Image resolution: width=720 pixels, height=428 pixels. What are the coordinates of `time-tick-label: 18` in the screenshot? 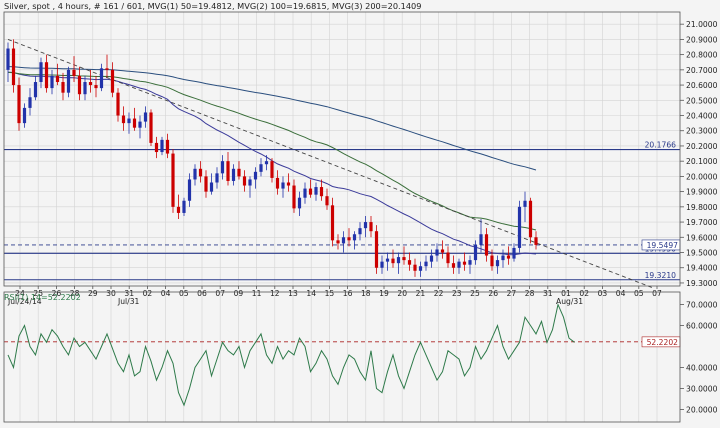 It's located at (366, 293).